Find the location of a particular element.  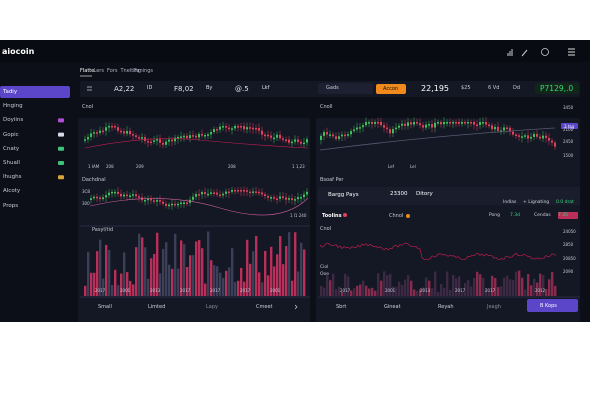

toolbar-item: F8,02 is located at coordinates (184, 89).